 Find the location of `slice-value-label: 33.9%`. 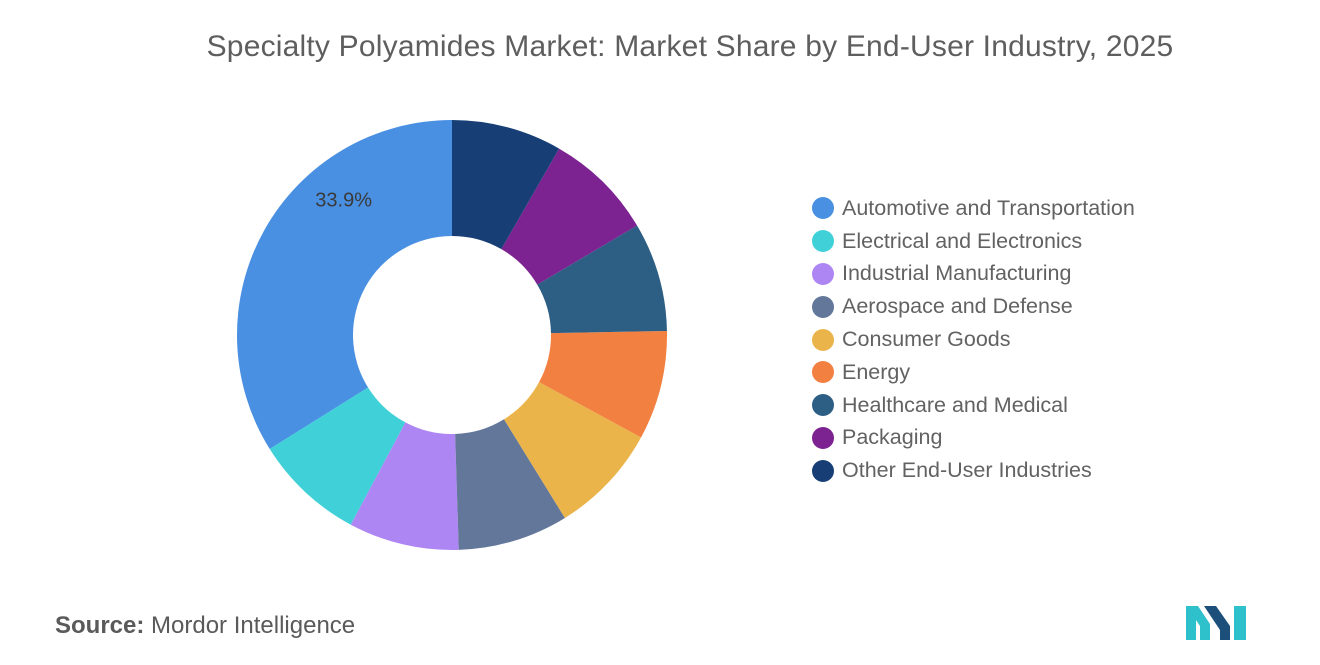

slice-value-label: 33.9% is located at coordinates (343, 201).